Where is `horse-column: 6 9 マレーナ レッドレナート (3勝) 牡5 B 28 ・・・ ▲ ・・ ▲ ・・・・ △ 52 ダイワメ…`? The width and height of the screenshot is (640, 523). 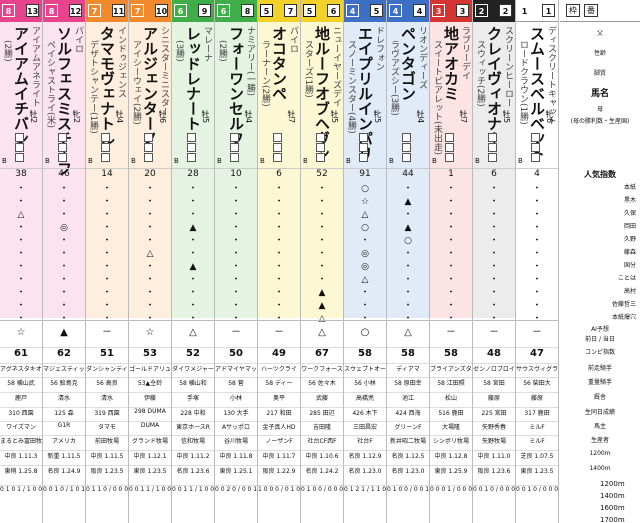 horse-column: 6 9 マレーナ レッドレナート (3勝) 牡5 B 28 ・・・ ▲ ・・ ▲ ・・・・ △ 52 ダイワメ… is located at coordinates (193, 261).